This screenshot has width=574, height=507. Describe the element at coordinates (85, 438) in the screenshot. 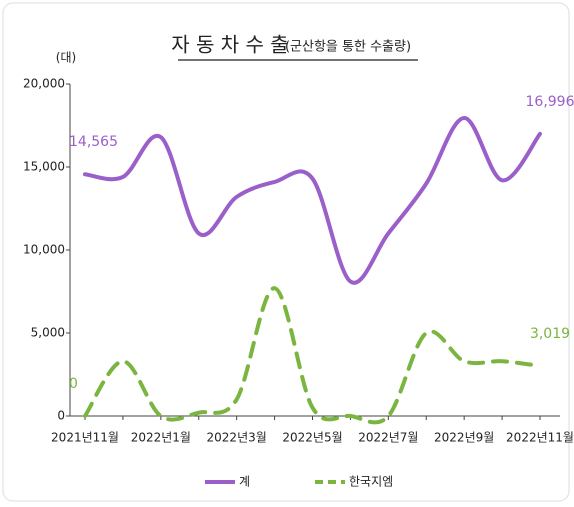

I see `x-tick-label: 2021년11월` at that location.